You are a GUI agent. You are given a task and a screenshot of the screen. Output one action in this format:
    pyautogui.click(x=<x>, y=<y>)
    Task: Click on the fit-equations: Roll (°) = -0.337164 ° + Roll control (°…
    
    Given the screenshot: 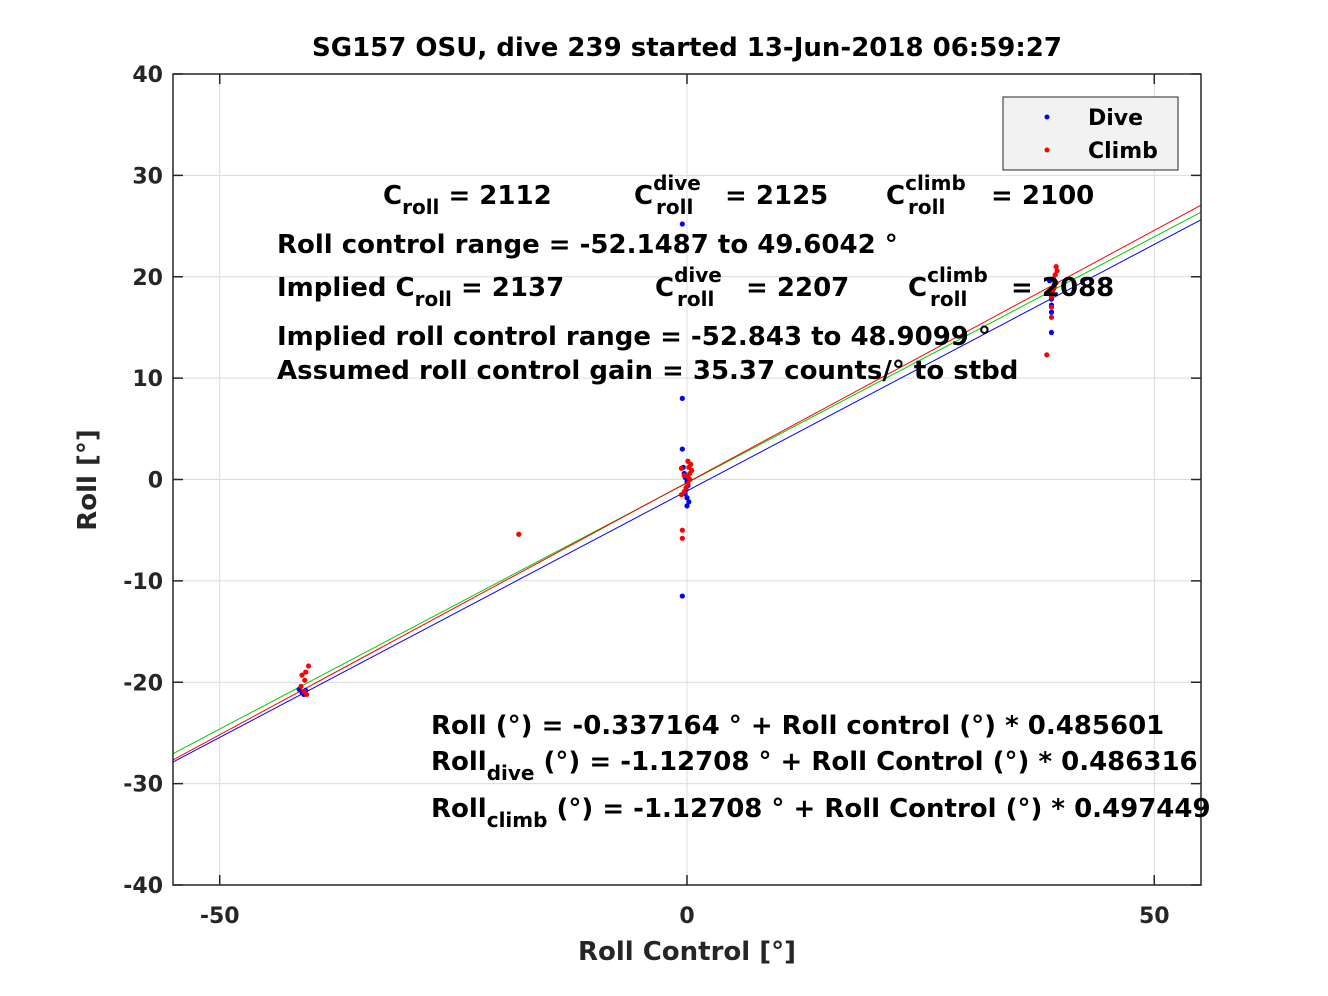 What is the action you would take?
    pyautogui.click(x=821, y=771)
    